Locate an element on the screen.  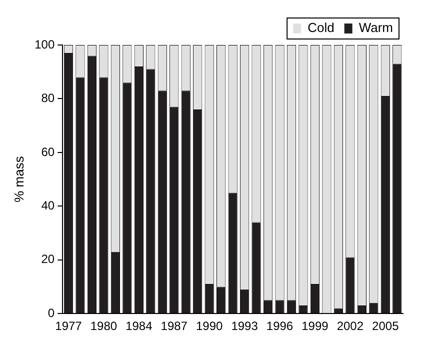
x-tick-label: 2005 is located at coordinates (386, 326).